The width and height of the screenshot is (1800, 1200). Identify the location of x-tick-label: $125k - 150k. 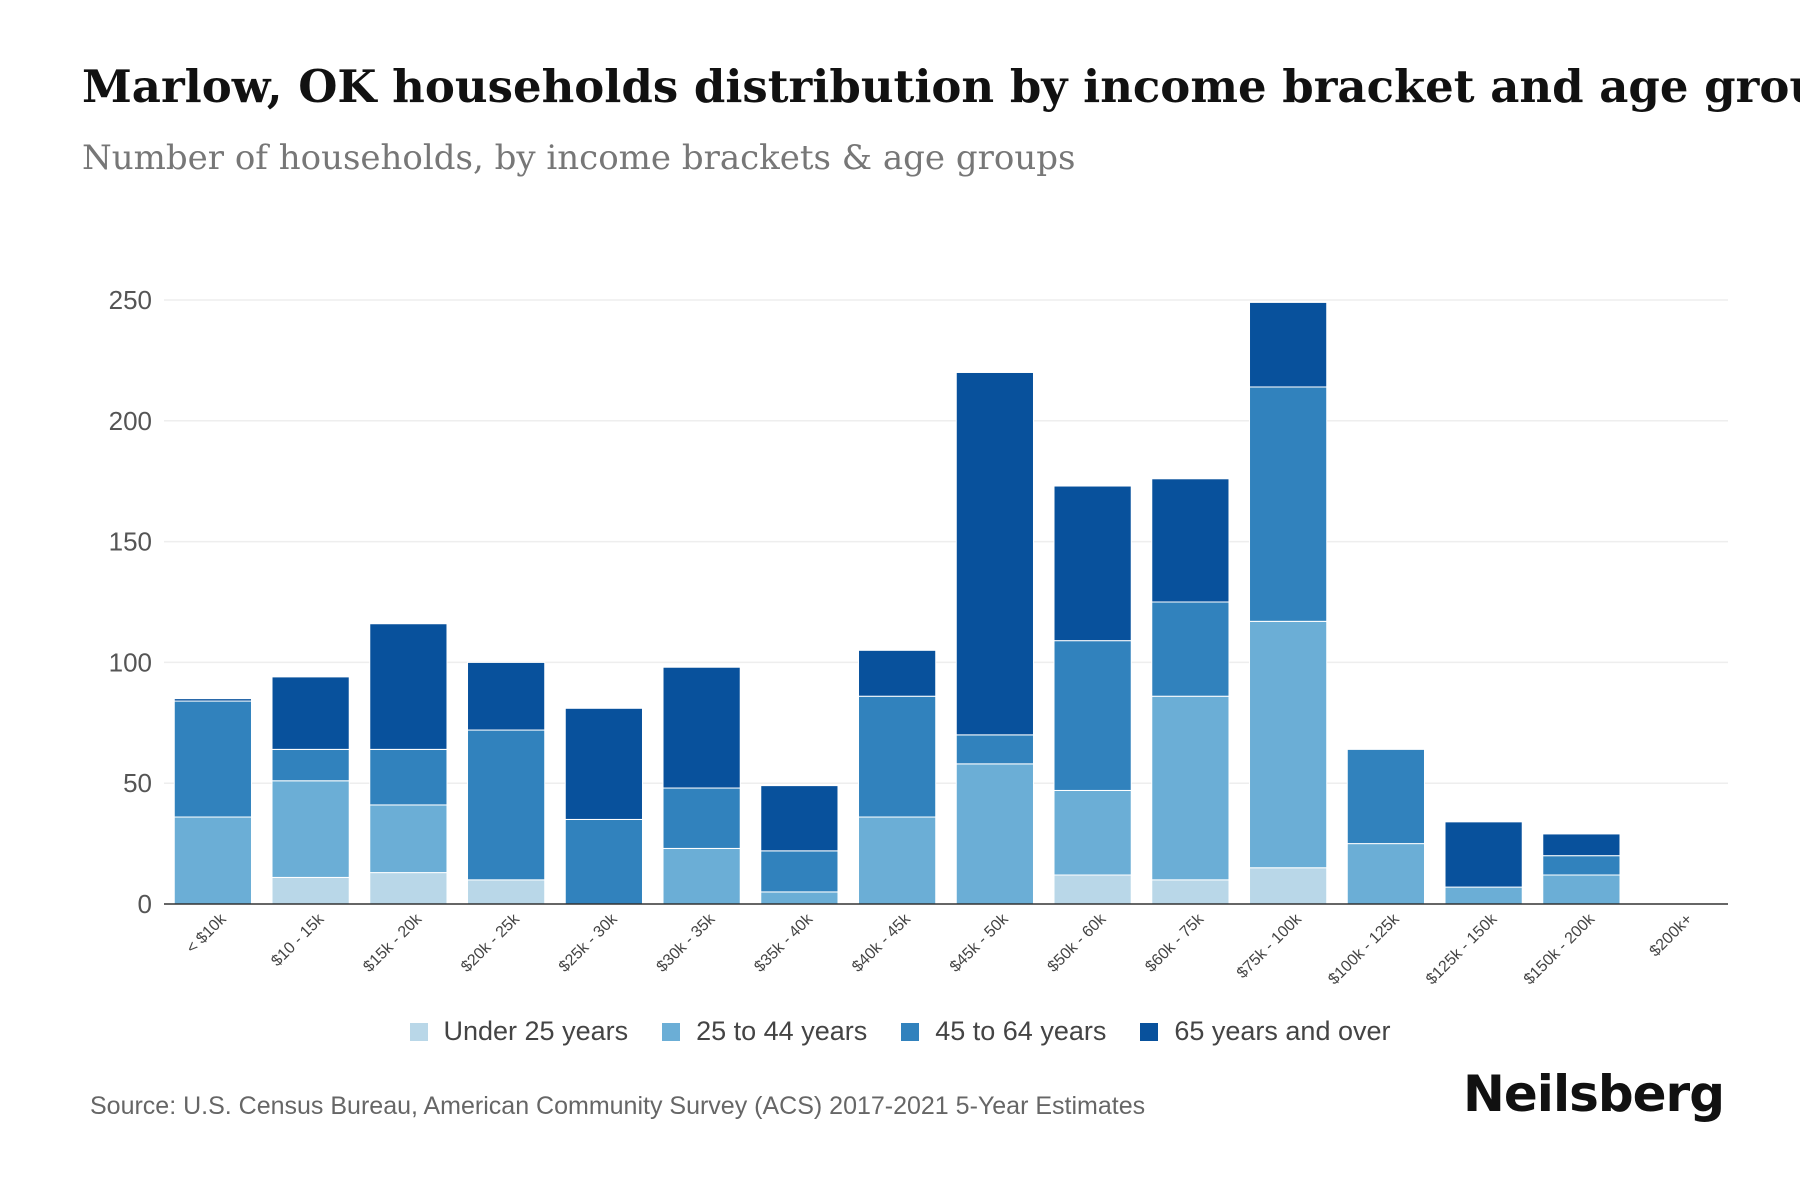
(1462, 949).